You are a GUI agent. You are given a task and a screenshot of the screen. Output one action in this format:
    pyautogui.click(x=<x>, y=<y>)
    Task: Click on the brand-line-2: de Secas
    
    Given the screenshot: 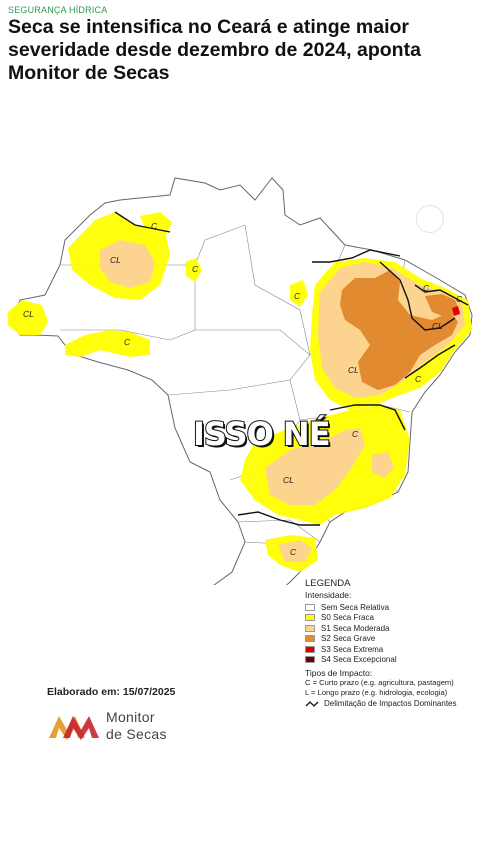 What is the action you would take?
    pyautogui.click(x=136, y=734)
    